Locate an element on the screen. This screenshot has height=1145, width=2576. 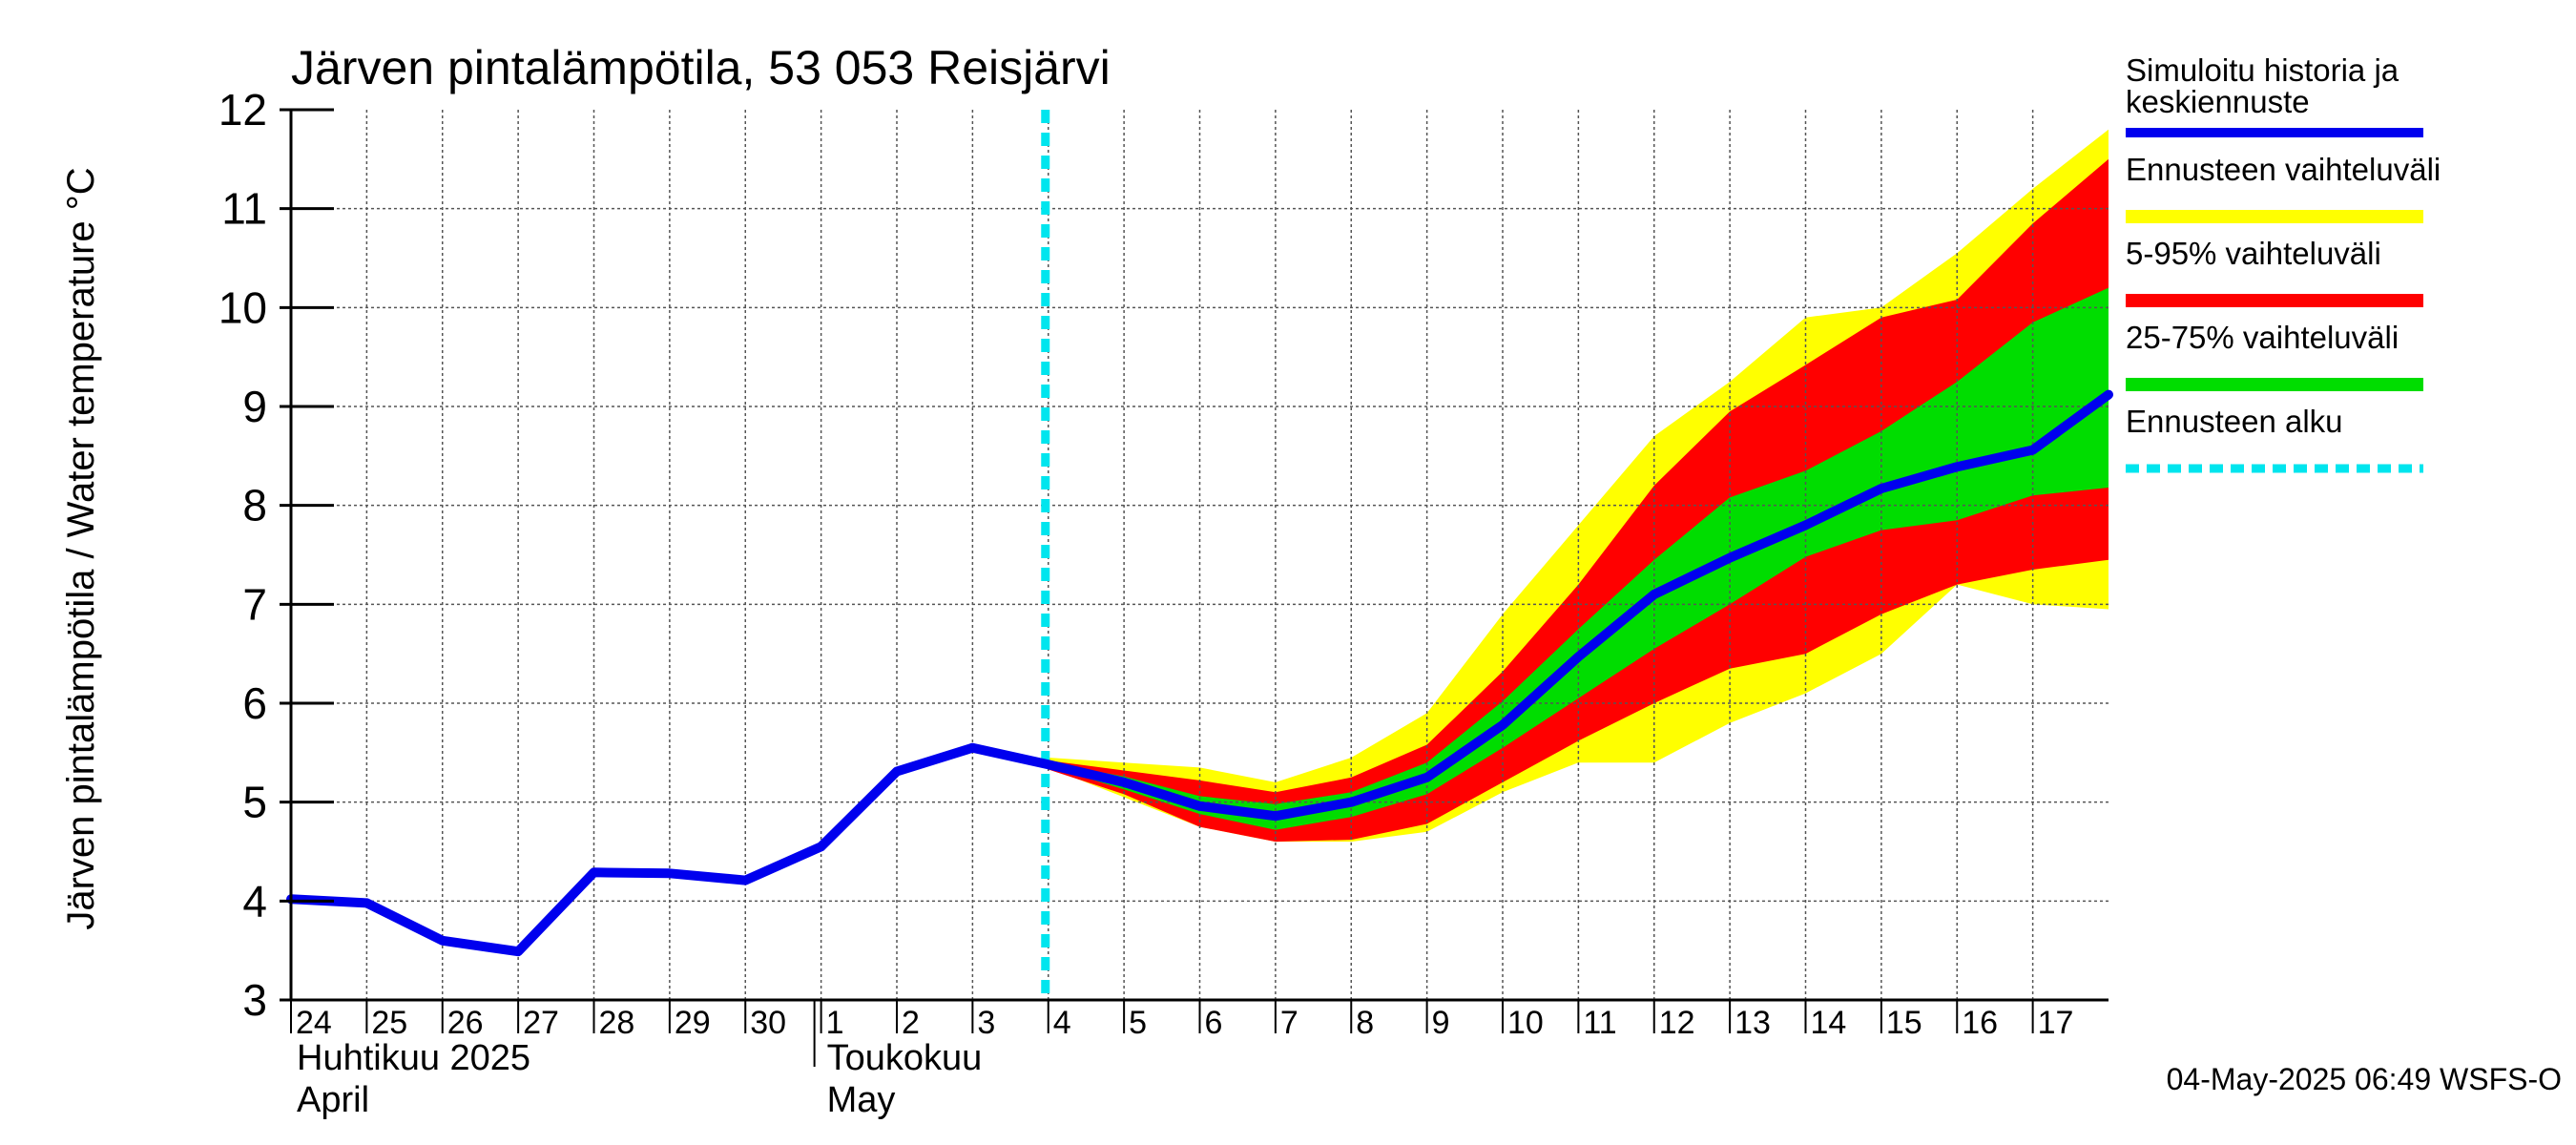
x-tick-label: 4 is located at coordinates (1062, 1023).